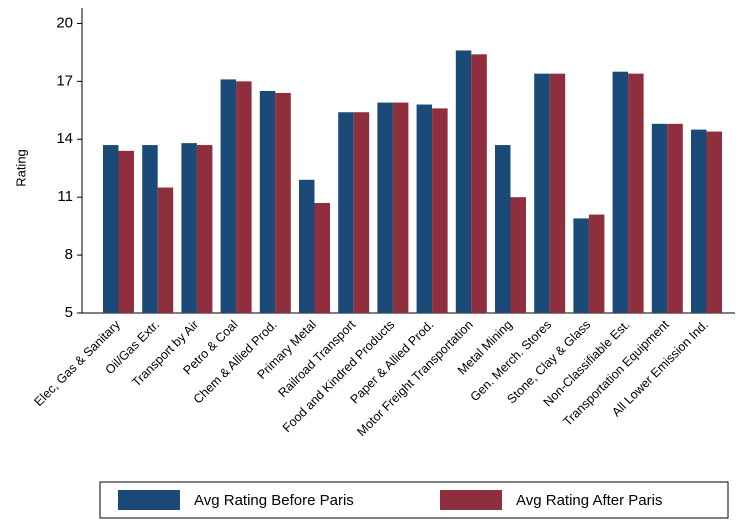 The height and width of the screenshot is (523, 738). What do you see at coordinates (64, 80) in the screenshot?
I see `y-tick-label: 17` at bounding box center [64, 80].